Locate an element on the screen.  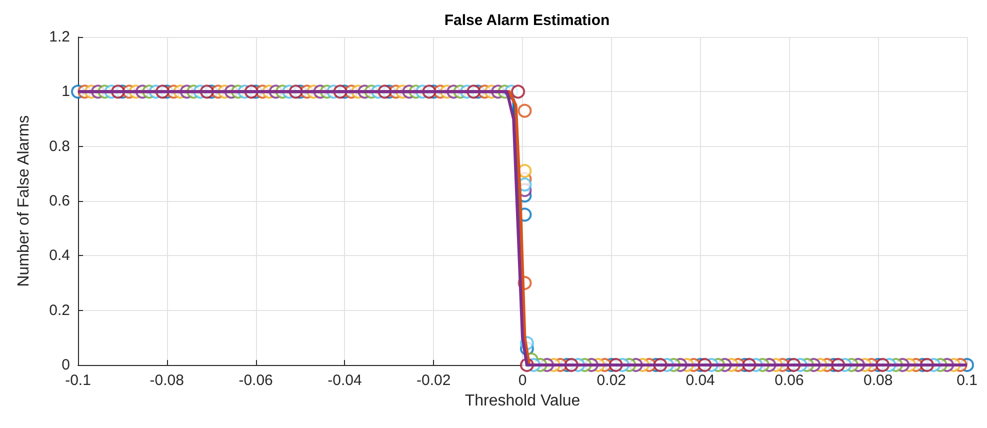
x-tick-label: 0.06 is located at coordinates (789, 380).